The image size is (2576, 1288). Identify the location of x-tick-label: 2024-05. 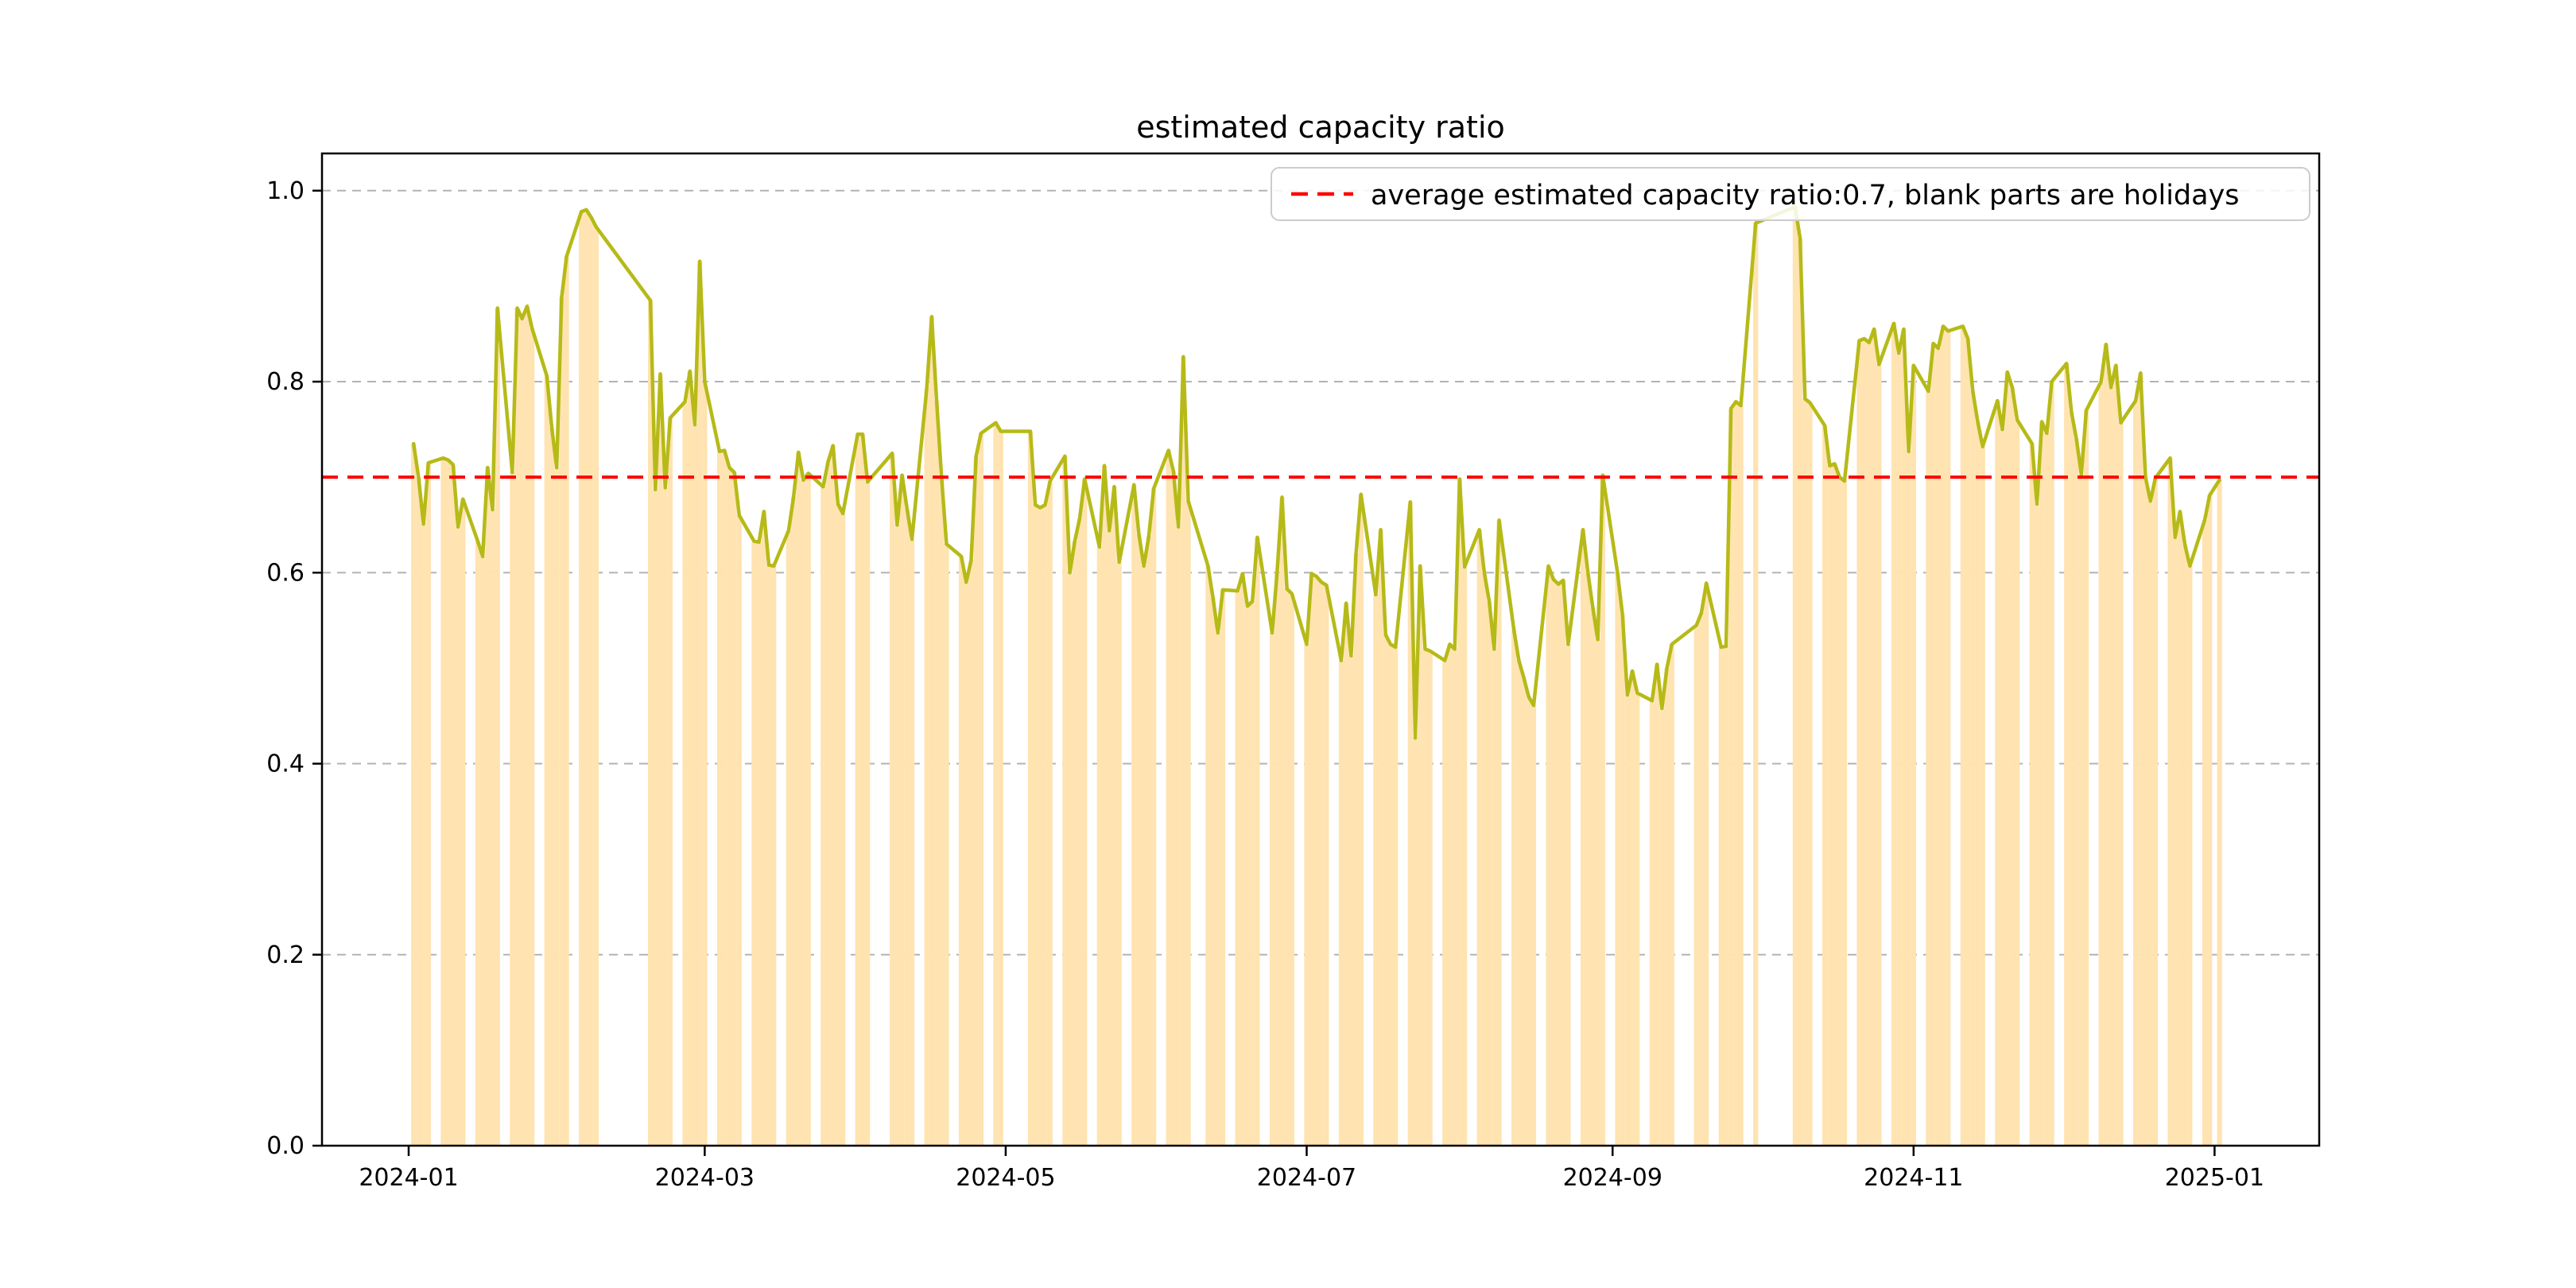
(1005, 1178).